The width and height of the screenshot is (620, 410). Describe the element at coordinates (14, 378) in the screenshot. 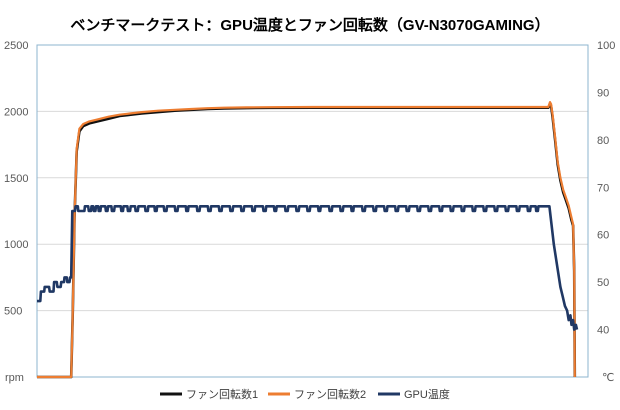

I see `left-axis-unit: rpm` at that location.